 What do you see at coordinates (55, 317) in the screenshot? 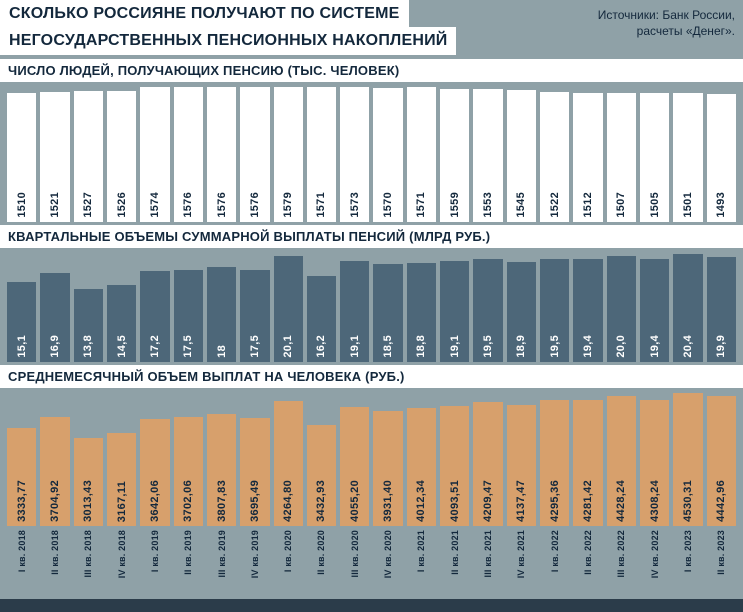
I see `bar: 16,9` at bounding box center [55, 317].